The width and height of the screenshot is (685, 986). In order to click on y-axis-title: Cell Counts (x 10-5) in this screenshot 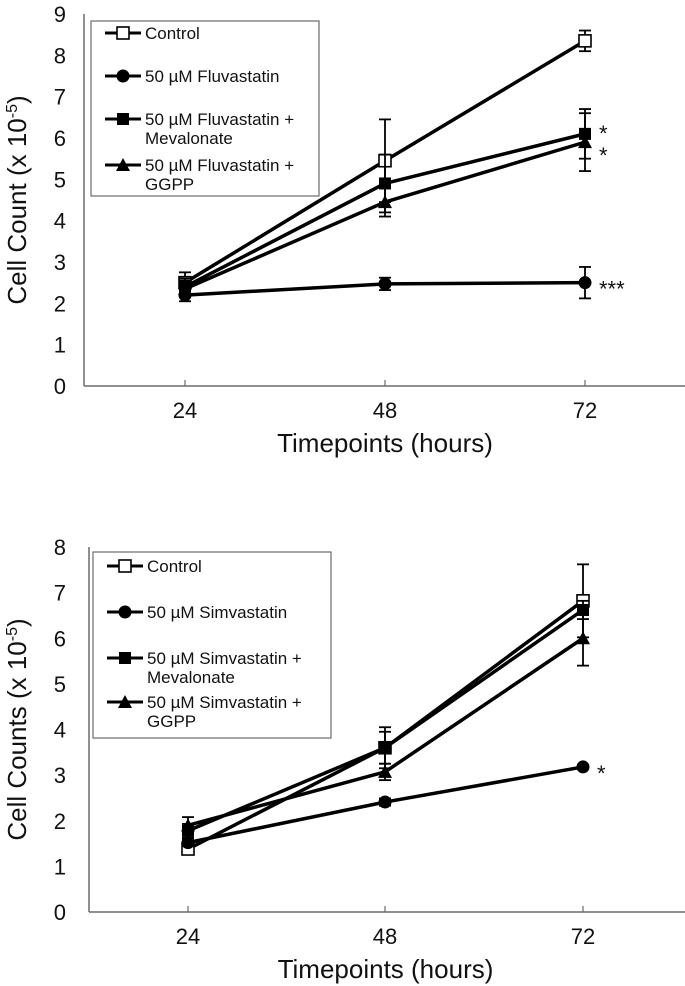, I will do `click(17, 729)`.